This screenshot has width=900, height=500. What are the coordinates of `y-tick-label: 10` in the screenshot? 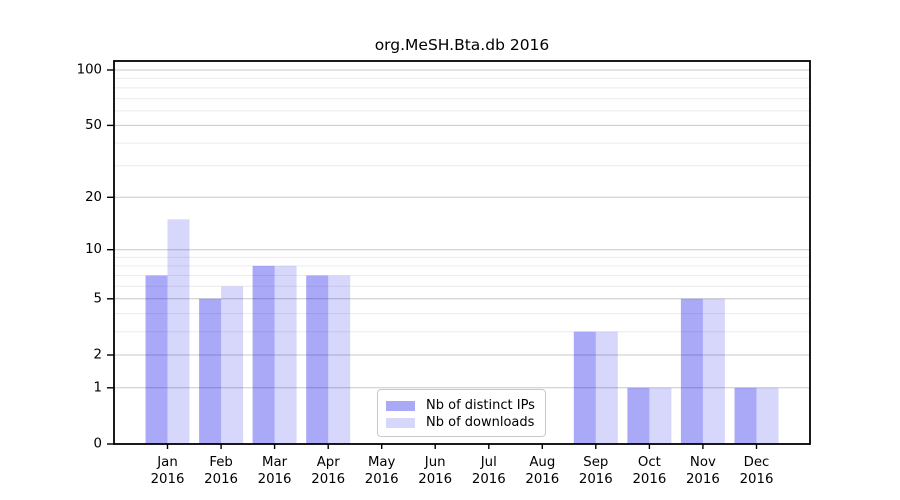 It's located at (93, 249).